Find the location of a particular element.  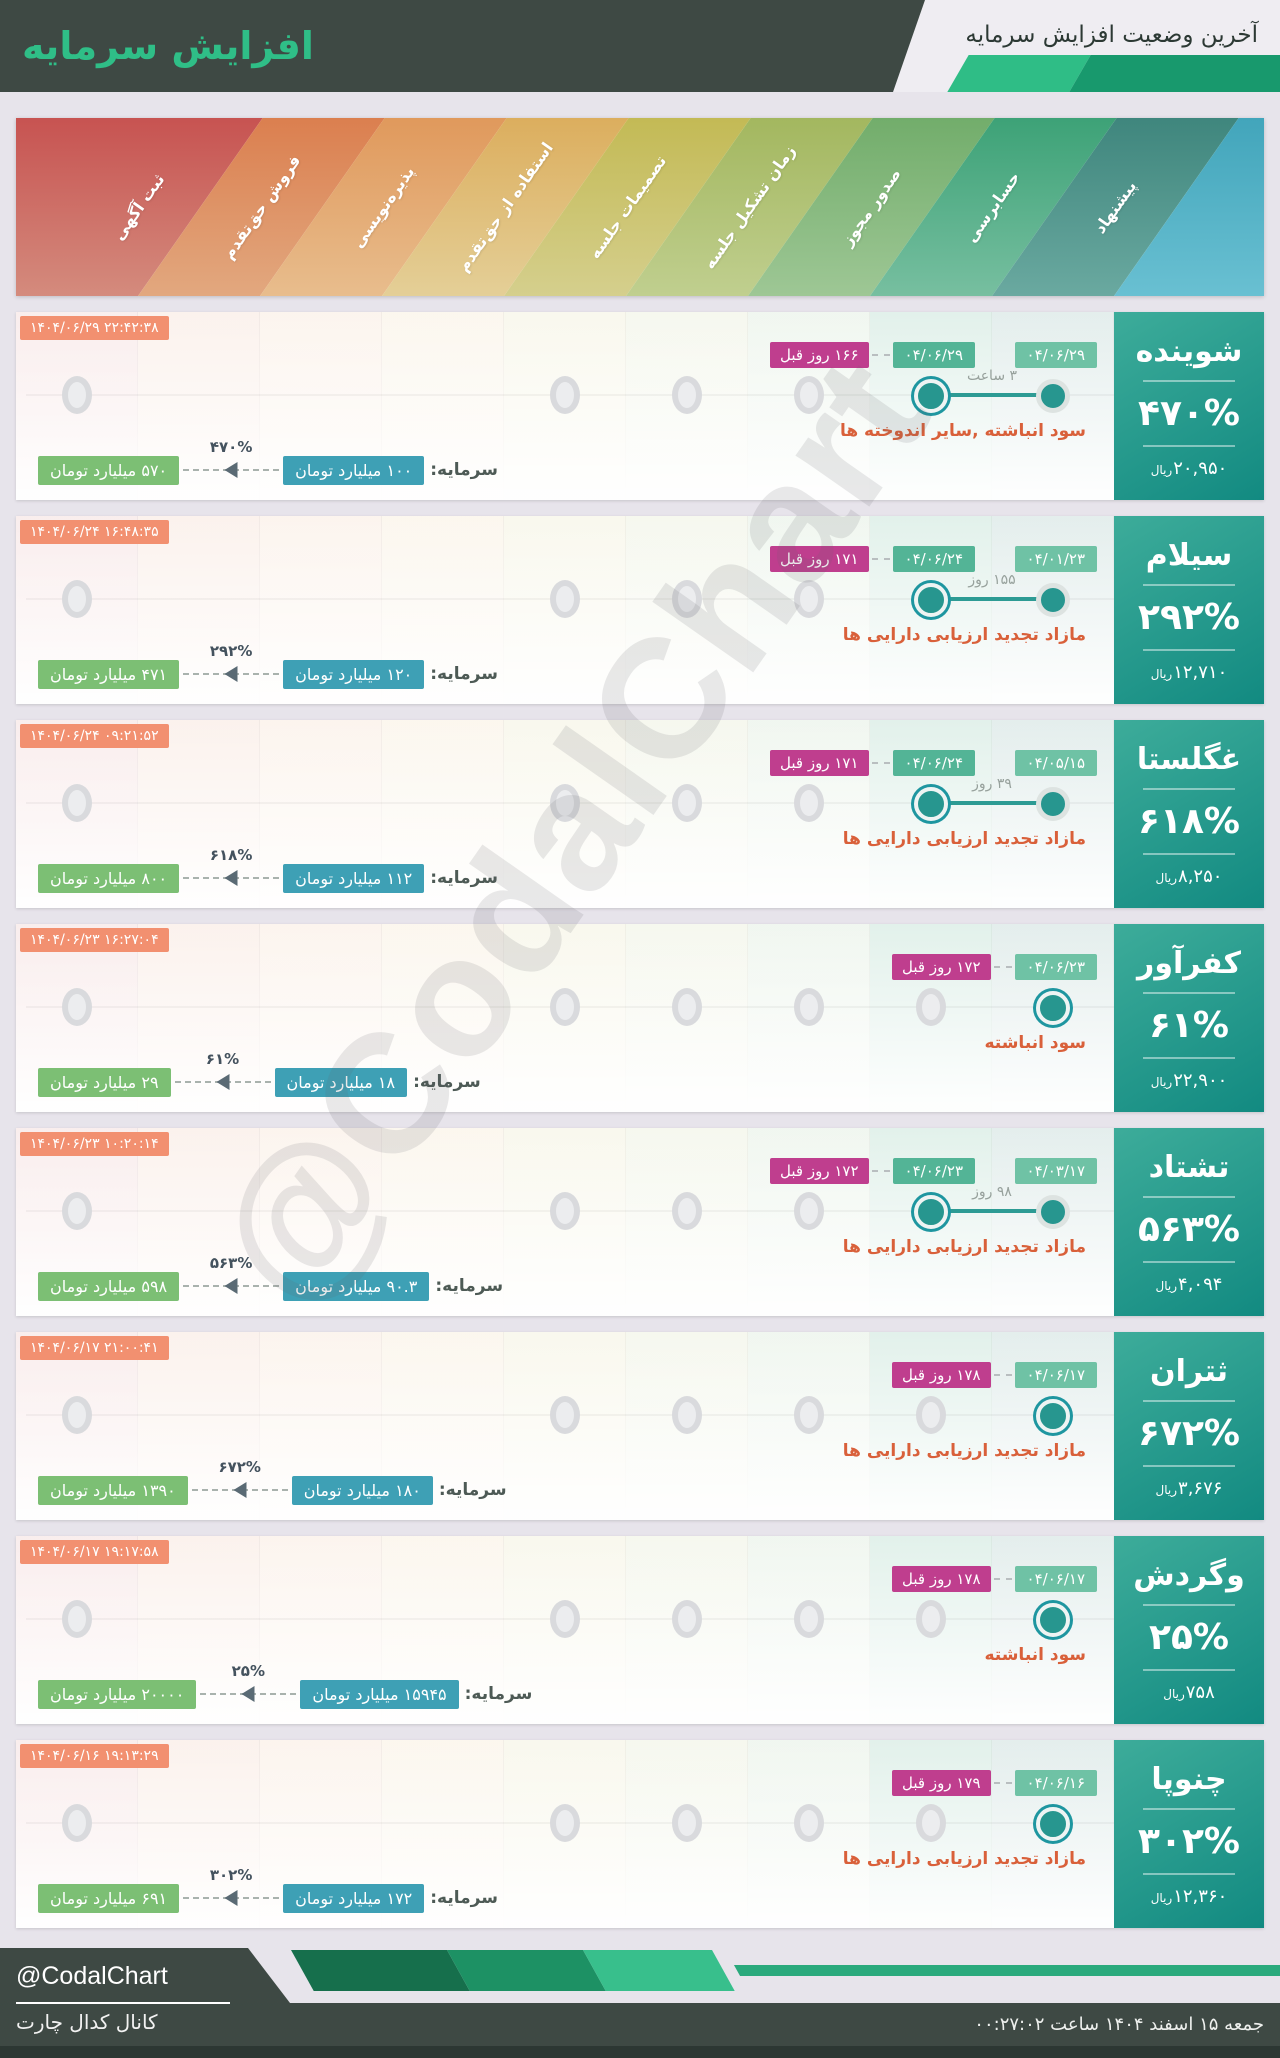

price-value: ۱۲,۳۶۰ is located at coordinates (1200, 1896).